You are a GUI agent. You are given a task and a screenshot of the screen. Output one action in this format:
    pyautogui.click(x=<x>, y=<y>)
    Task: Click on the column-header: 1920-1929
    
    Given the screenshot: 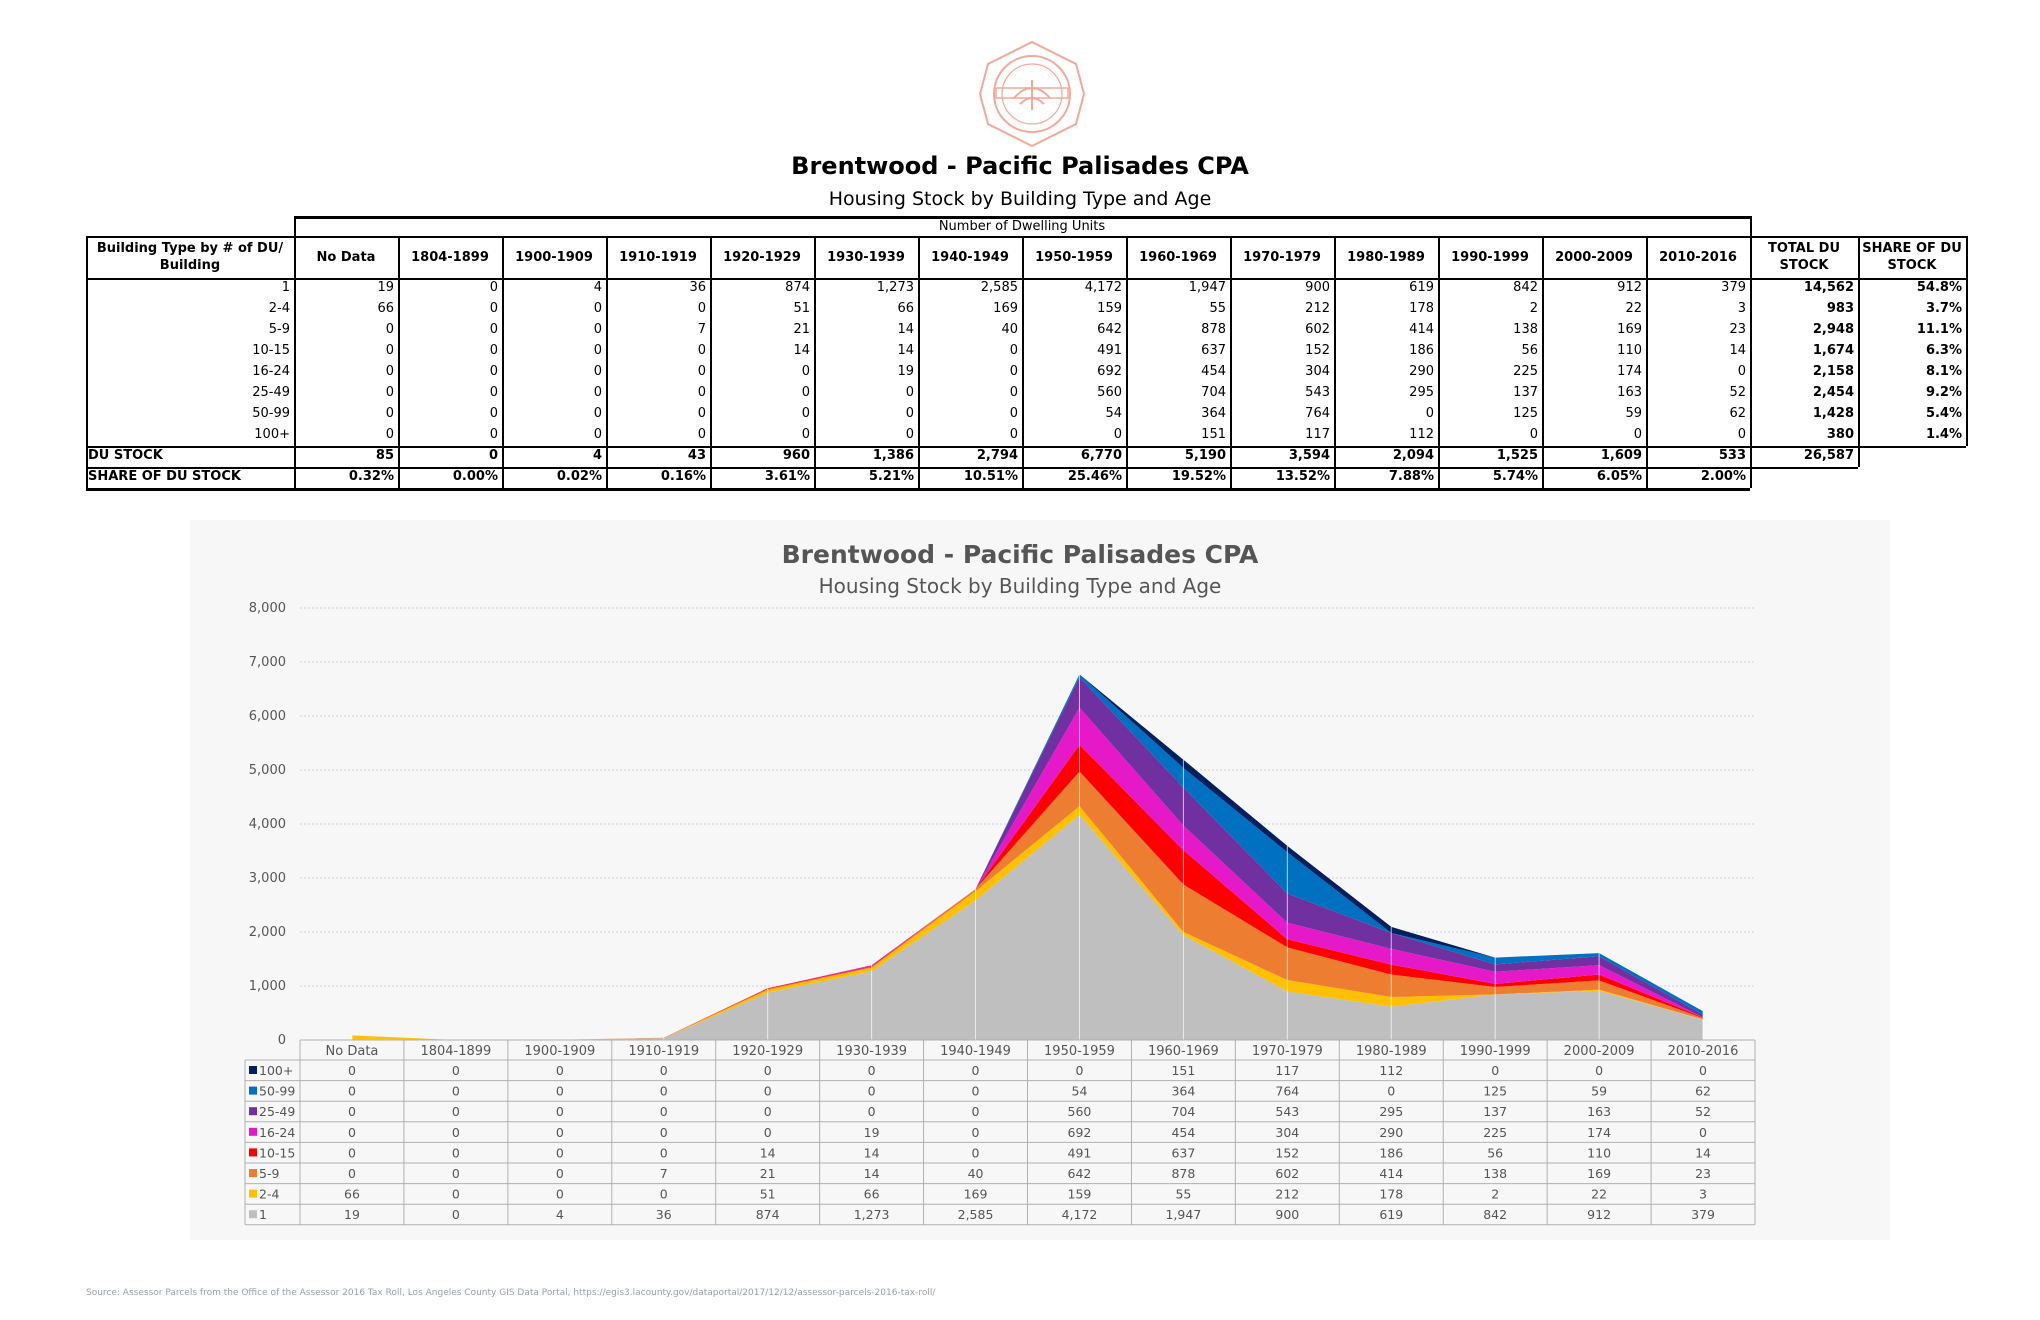 What is the action you would take?
    pyautogui.click(x=762, y=257)
    